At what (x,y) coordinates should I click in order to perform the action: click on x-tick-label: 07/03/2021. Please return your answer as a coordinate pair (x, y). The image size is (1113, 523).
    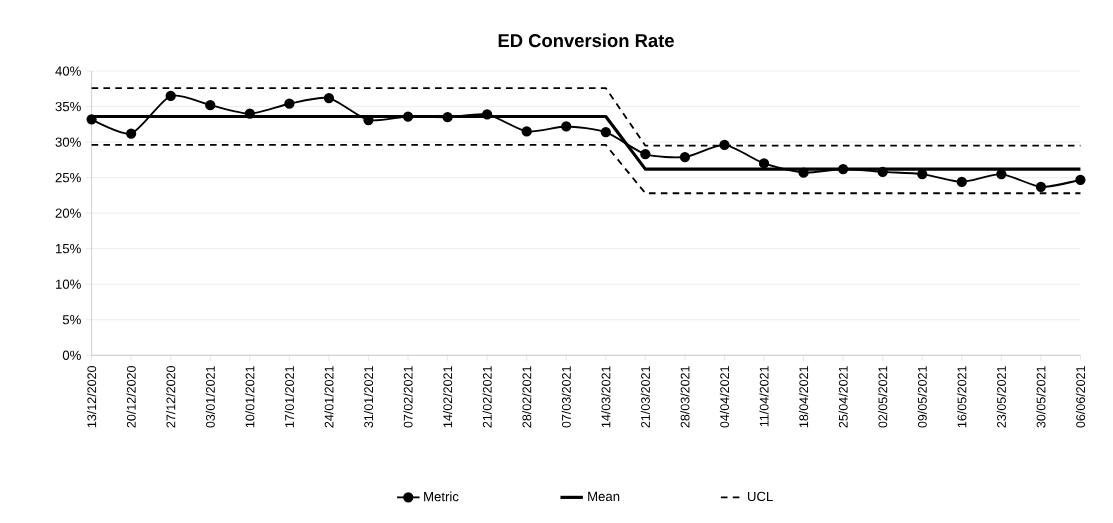
    Looking at the image, I should click on (566, 397).